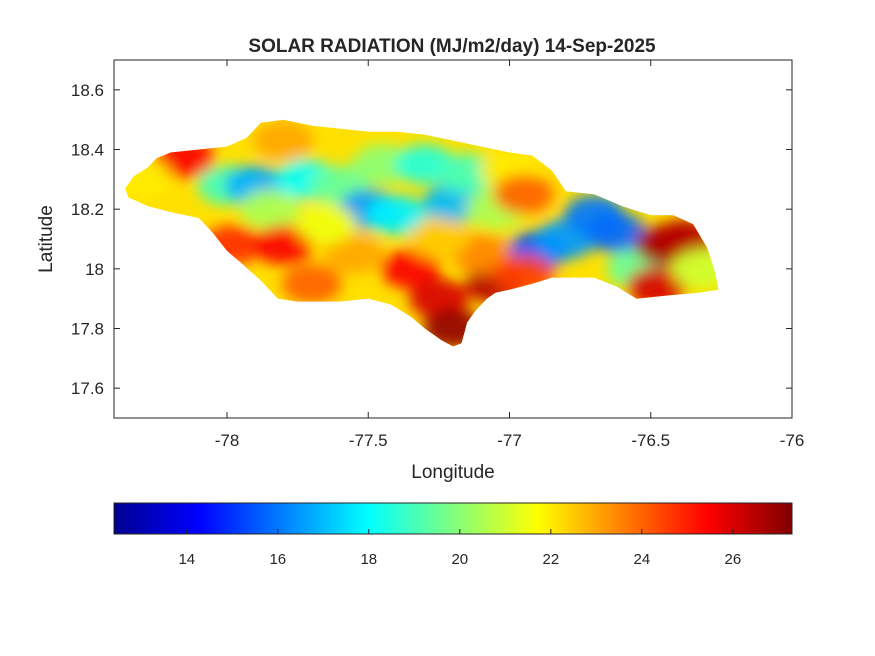  What do you see at coordinates (509, 440) in the screenshot?
I see `x-tick-label: -77` at bounding box center [509, 440].